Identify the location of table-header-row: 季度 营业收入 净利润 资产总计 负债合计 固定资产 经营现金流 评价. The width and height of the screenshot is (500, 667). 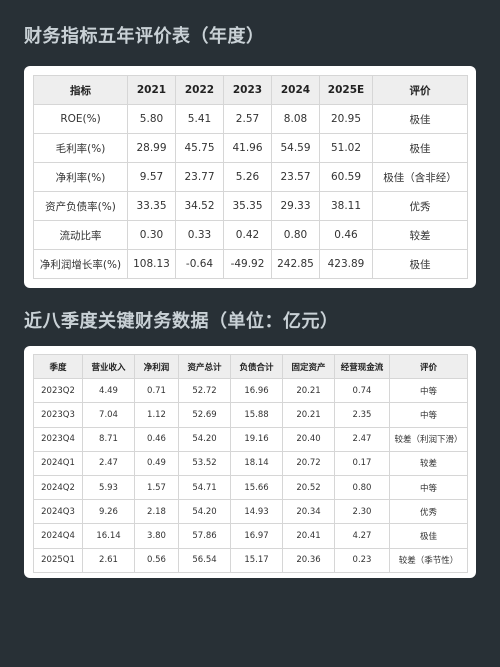
(250, 366).